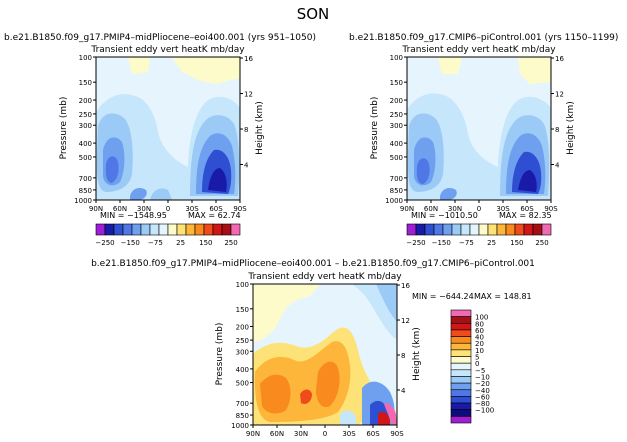  What do you see at coordinates (482, 404) in the screenshot?
I see `diff-colorbar-label: −80` at bounding box center [482, 404].